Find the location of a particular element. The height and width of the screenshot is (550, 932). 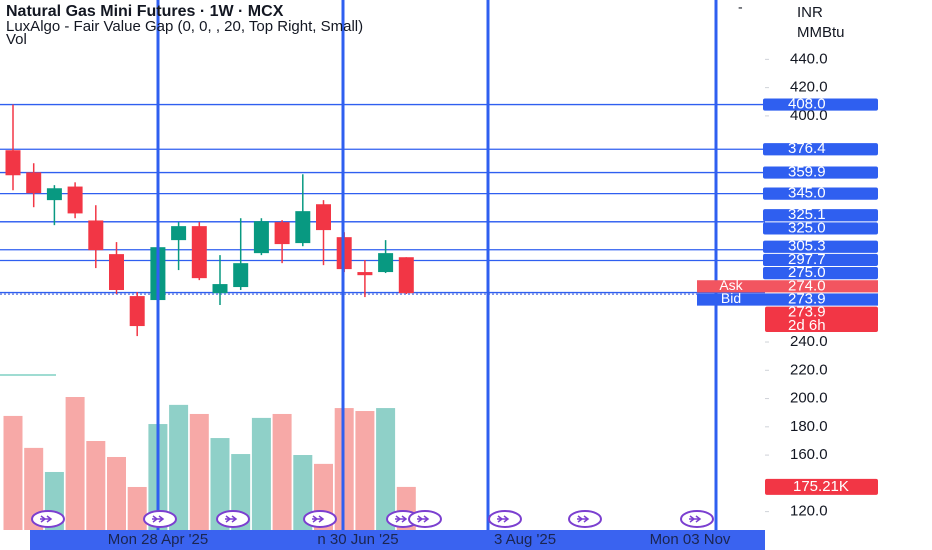

x-tick-label: Mon 03 Nov is located at coordinates (690, 539).